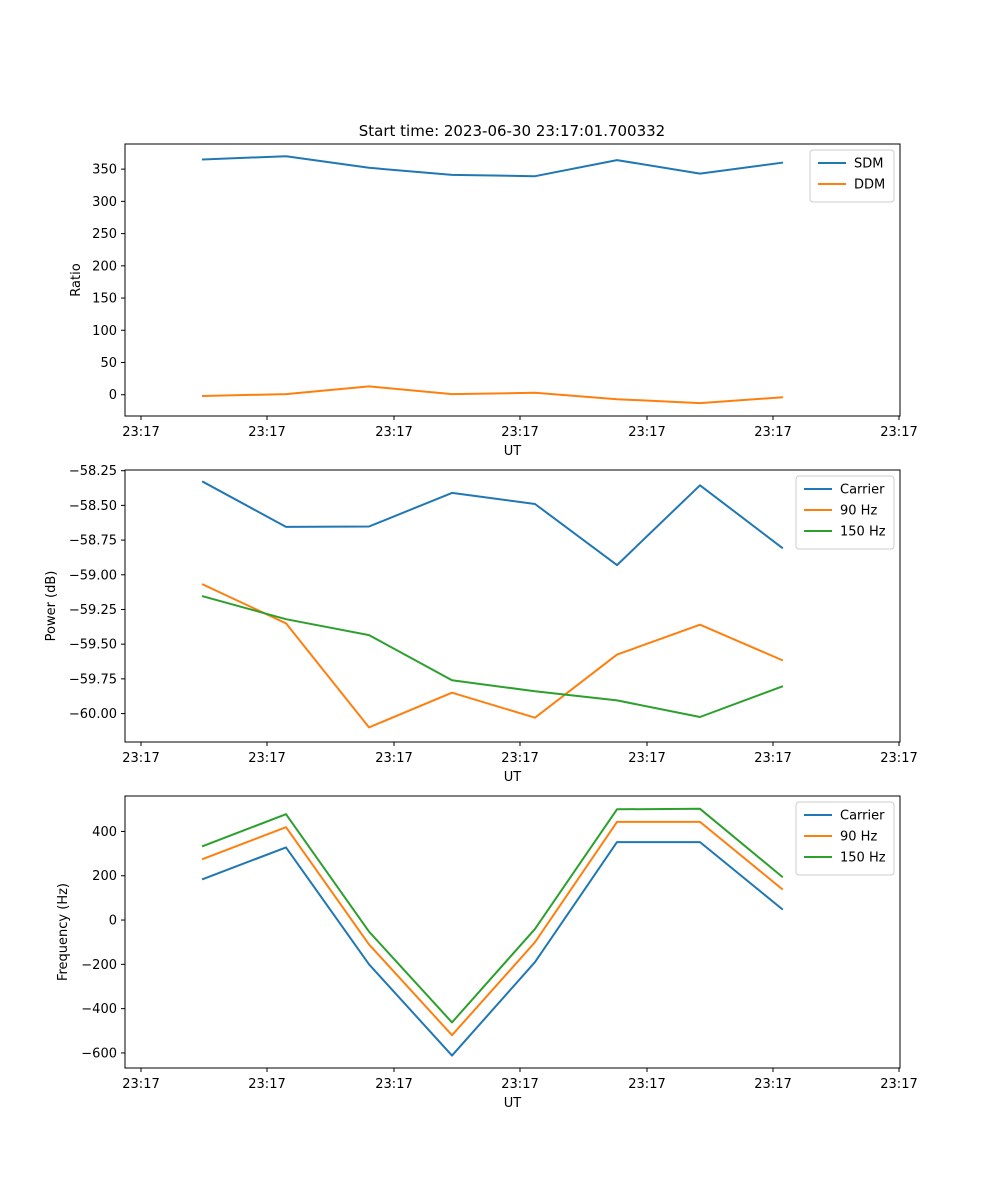  What do you see at coordinates (63, 932) in the screenshot?
I see `y-axis-label: Frequency (Hz)` at bounding box center [63, 932].